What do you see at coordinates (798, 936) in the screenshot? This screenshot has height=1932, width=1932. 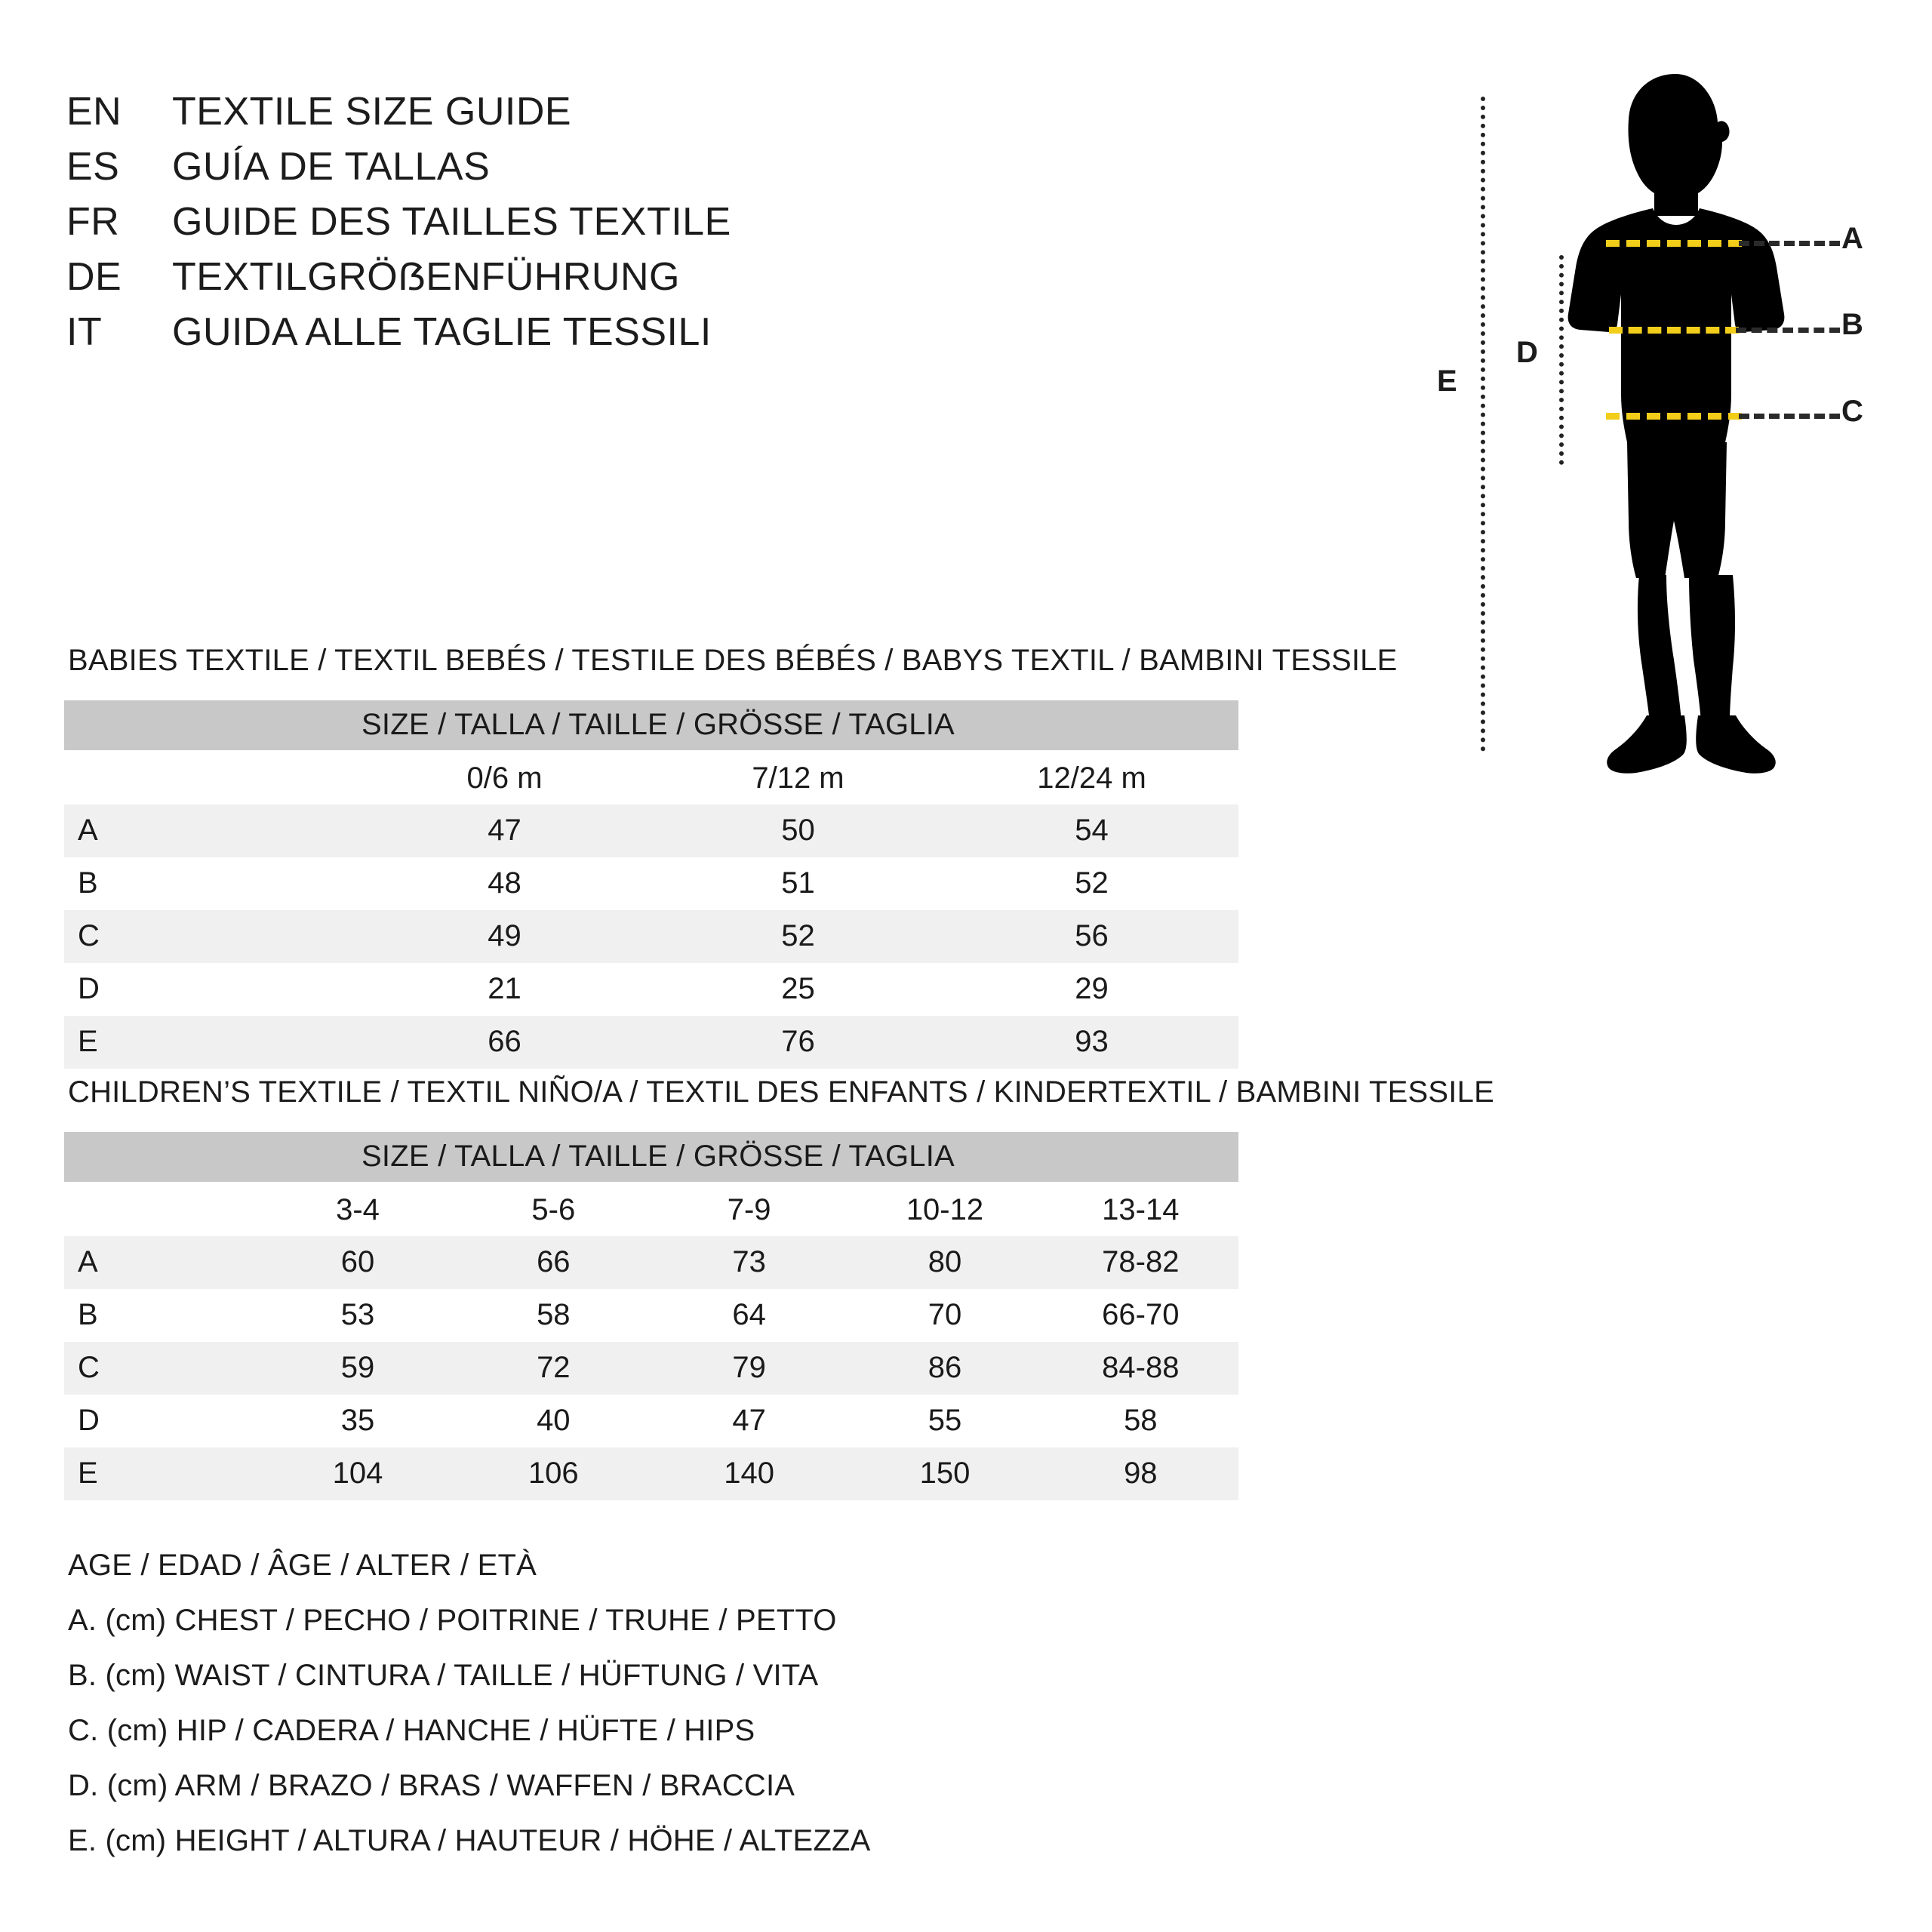 I see `babies-cell-c-1: 52` at bounding box center [798, 936].